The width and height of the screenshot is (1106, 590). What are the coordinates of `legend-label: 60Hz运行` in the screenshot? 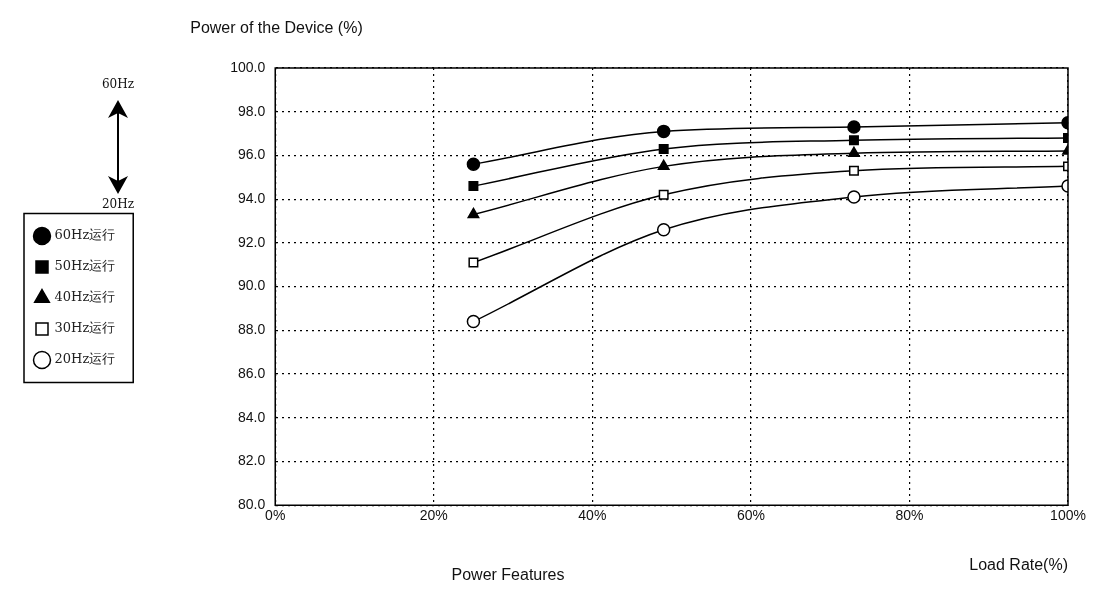 It's located at (85, 235).